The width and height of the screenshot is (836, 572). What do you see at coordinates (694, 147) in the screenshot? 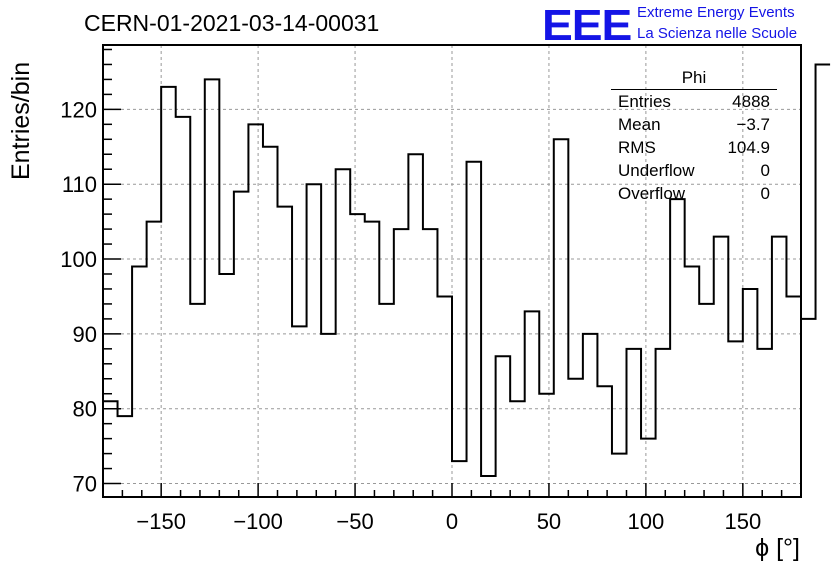
I see `stat-row-rms: RMS 104.9` at bounding box center [694, 147].